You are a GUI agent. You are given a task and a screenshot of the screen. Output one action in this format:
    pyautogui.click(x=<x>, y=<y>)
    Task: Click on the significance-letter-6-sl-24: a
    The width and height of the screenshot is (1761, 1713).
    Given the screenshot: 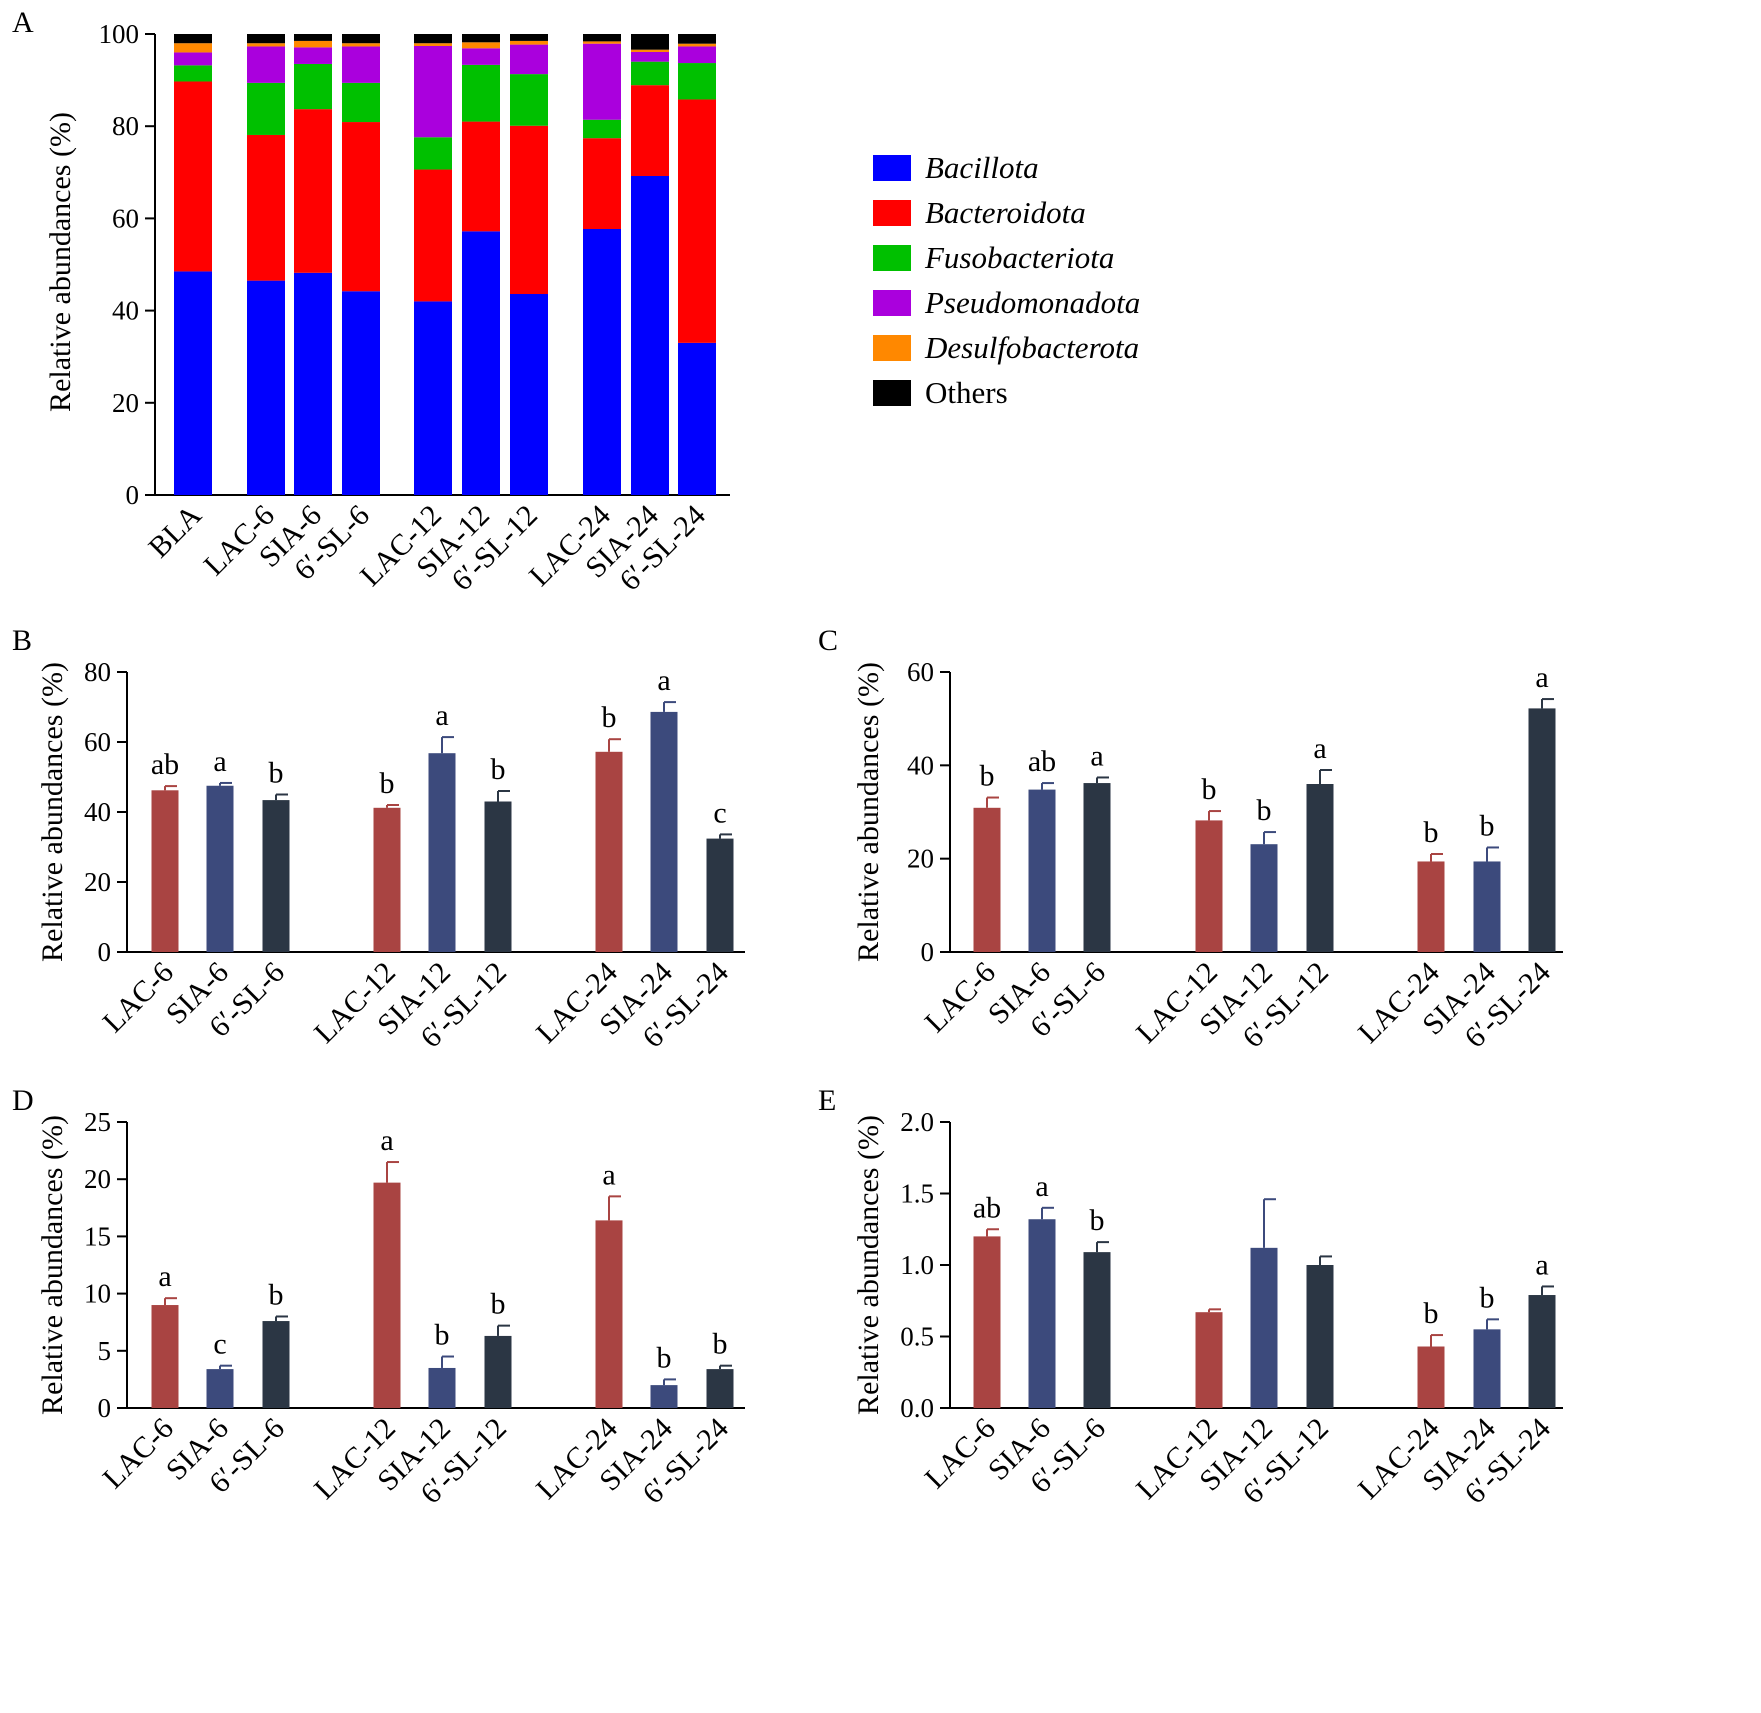 What is the action you would take?
    pyautogui.click(x=1541, y=677)
    